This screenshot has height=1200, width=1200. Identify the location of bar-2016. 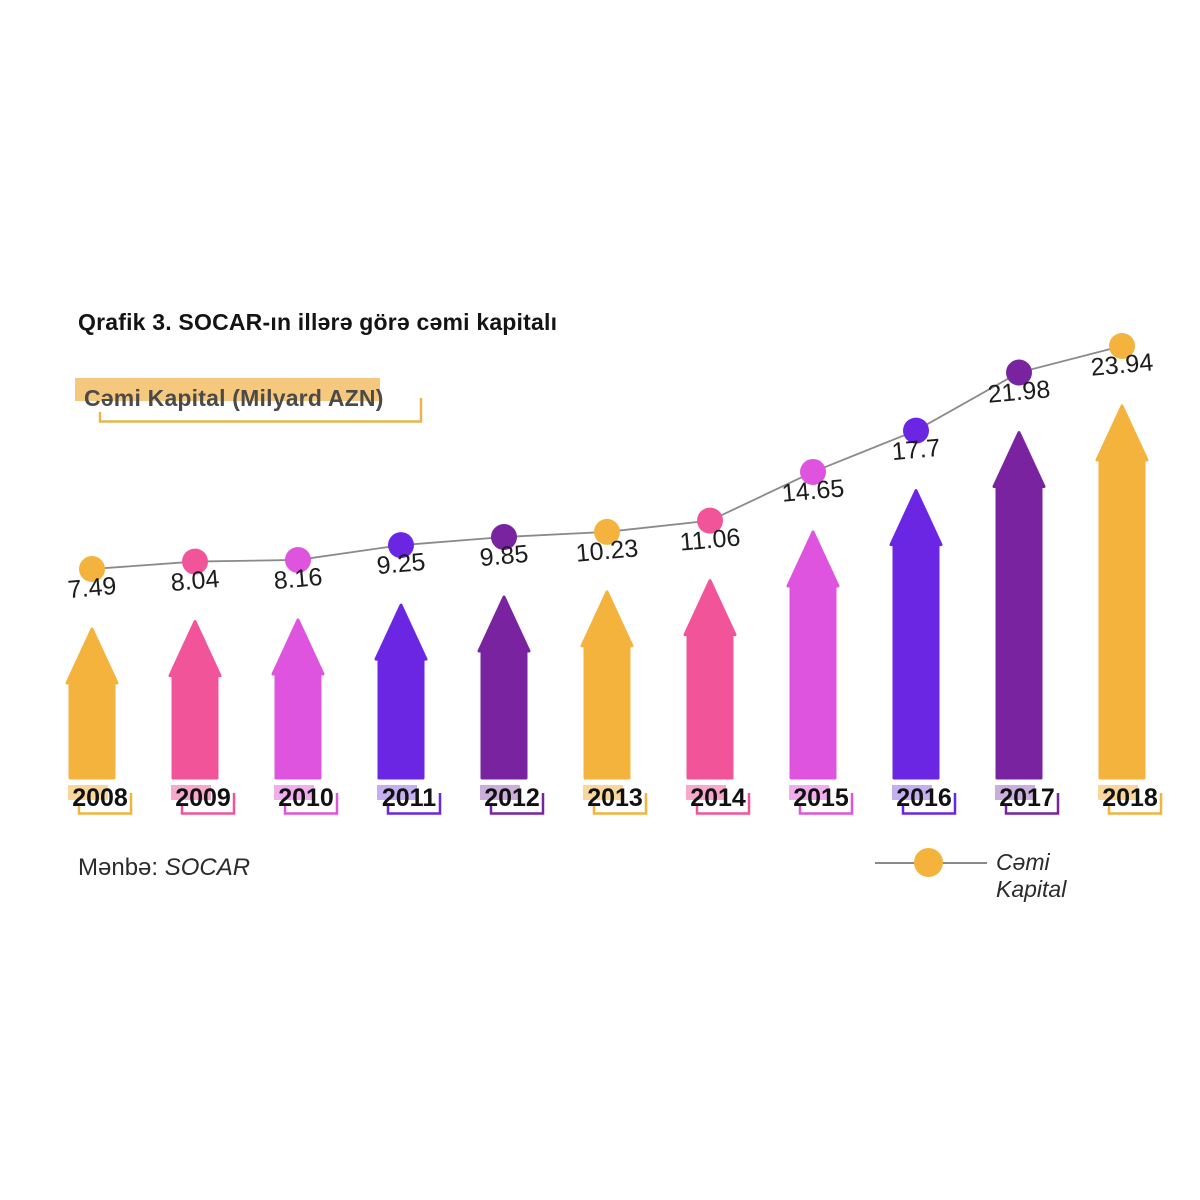
(916, 634).